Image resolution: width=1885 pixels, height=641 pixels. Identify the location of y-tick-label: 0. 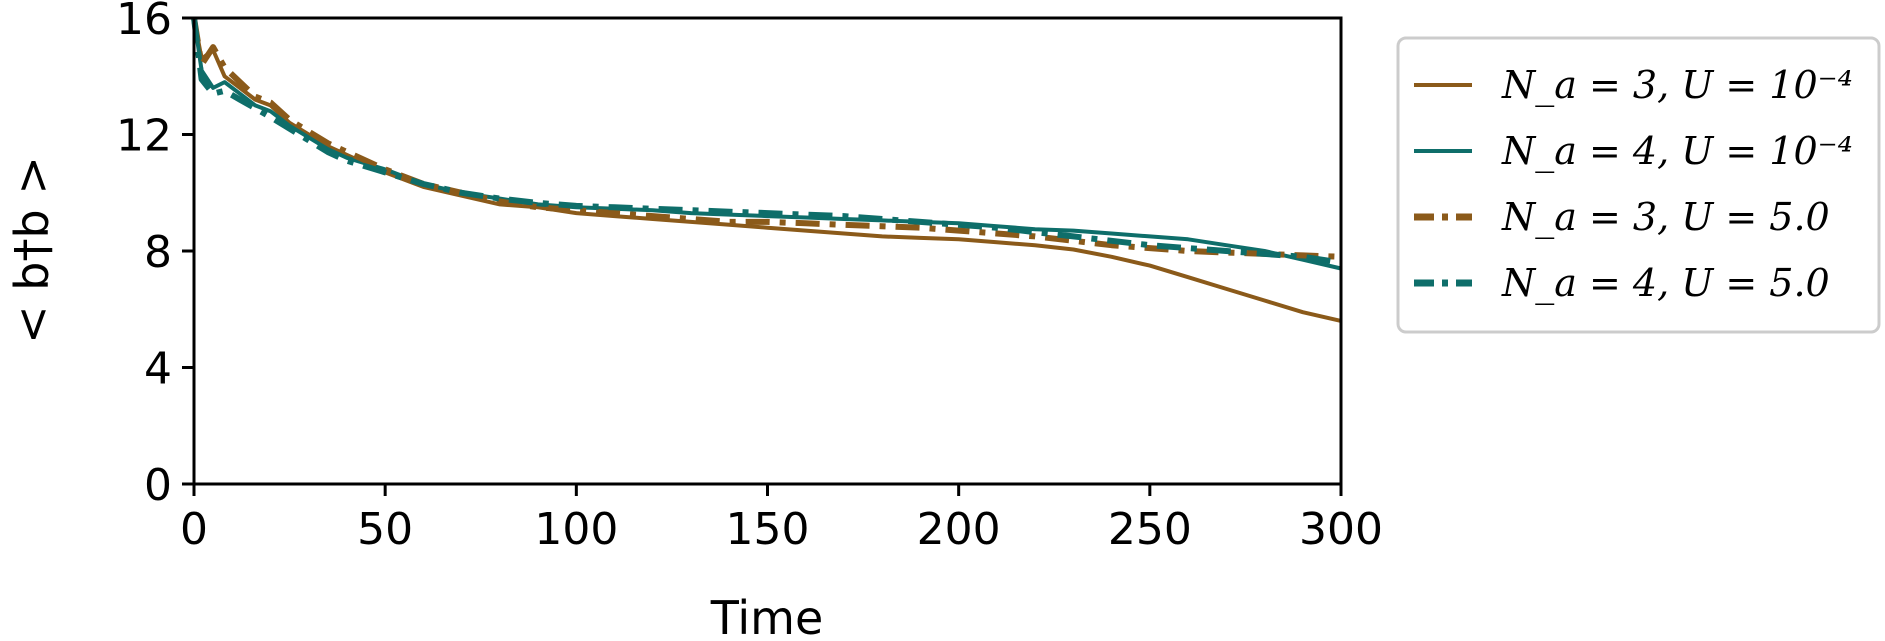
(158, 485).